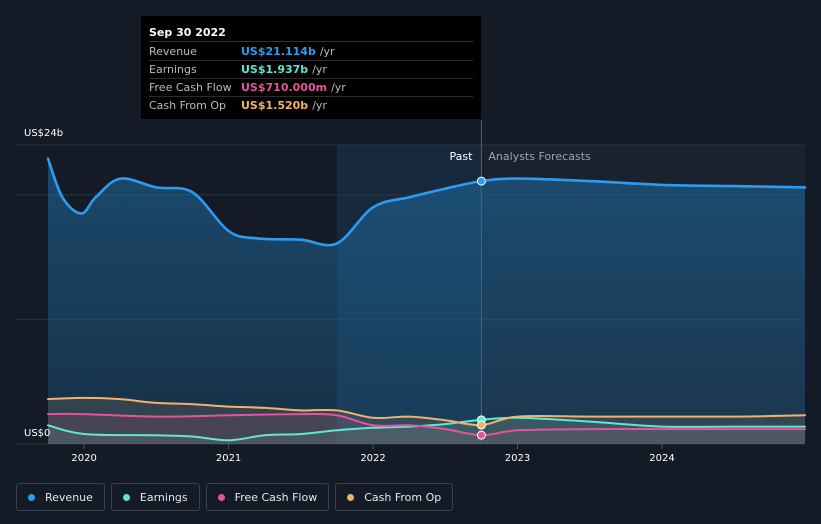 This screenshot has width=821, height=524. I want to click on tooltip-value: US$1.520b, so click(275, 105).